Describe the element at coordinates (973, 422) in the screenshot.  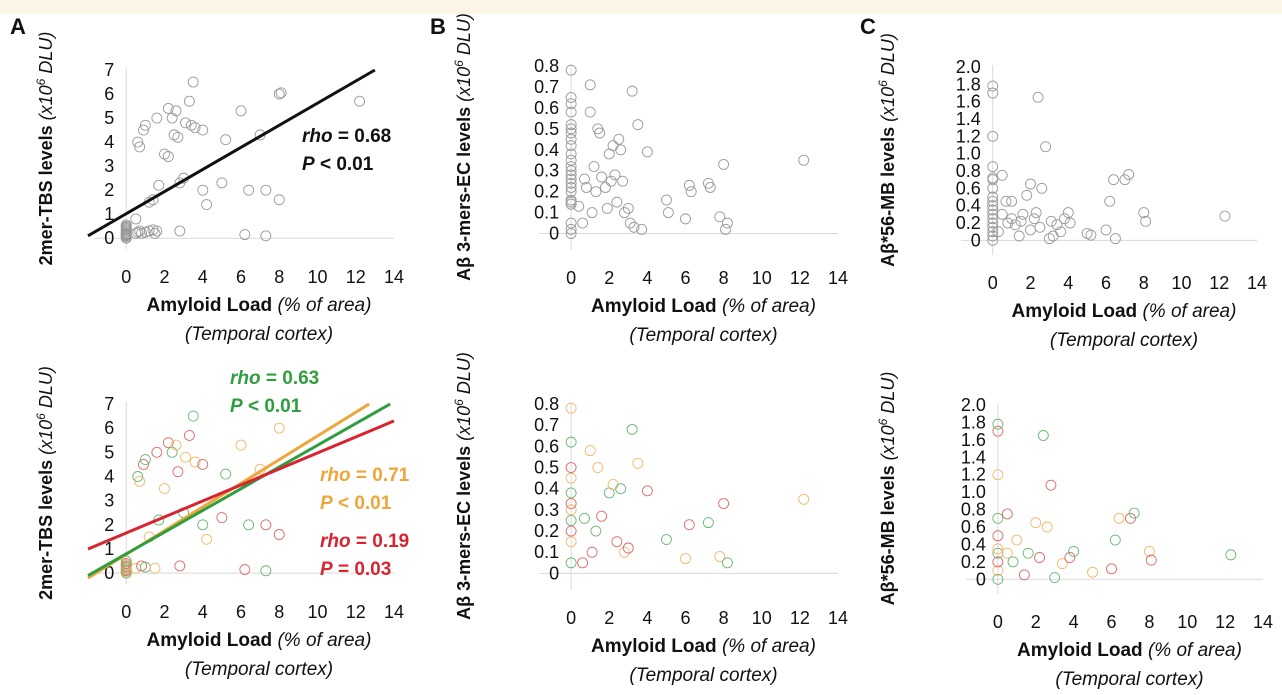
I see `y-tick-label: 1.8` at that location.